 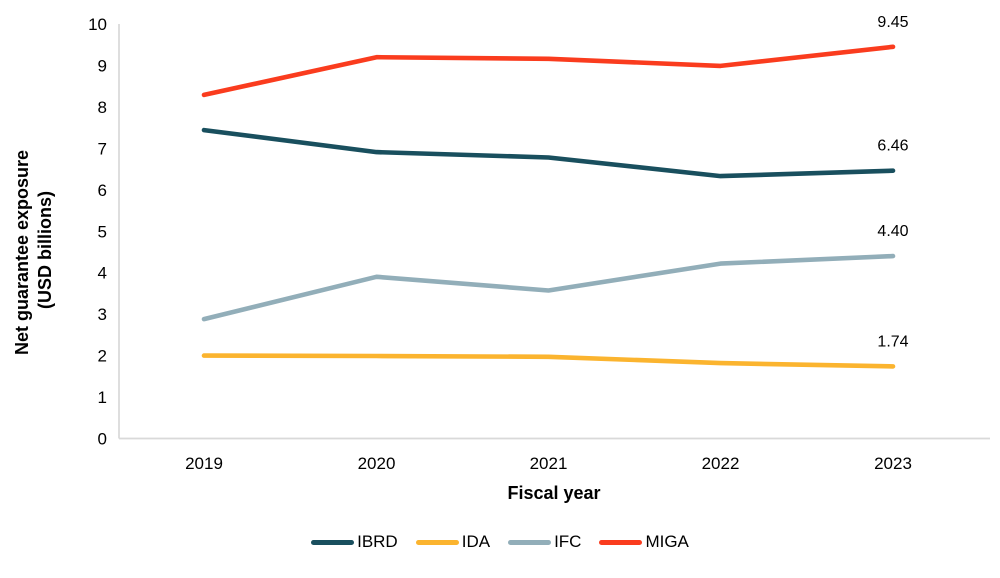 I want to click on y-tick-label: 8, so click(x=102, y=107).